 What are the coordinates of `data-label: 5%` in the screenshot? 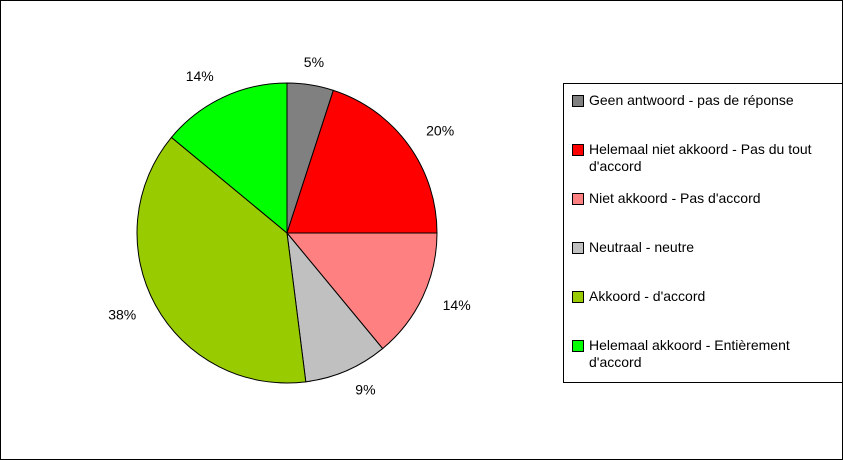 It's located at (314, 62).